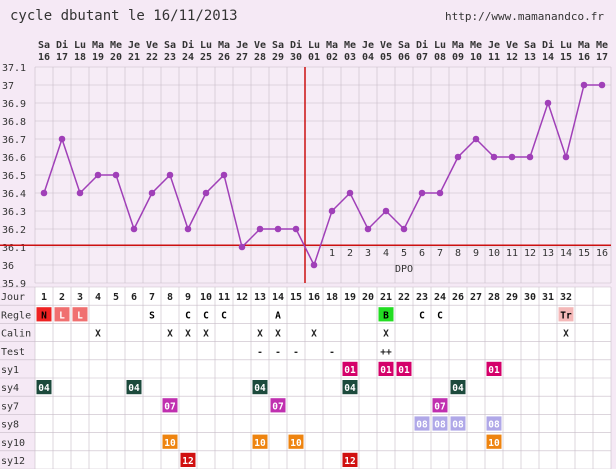  I want to click on x-date-label: 19, so click(98, 57).